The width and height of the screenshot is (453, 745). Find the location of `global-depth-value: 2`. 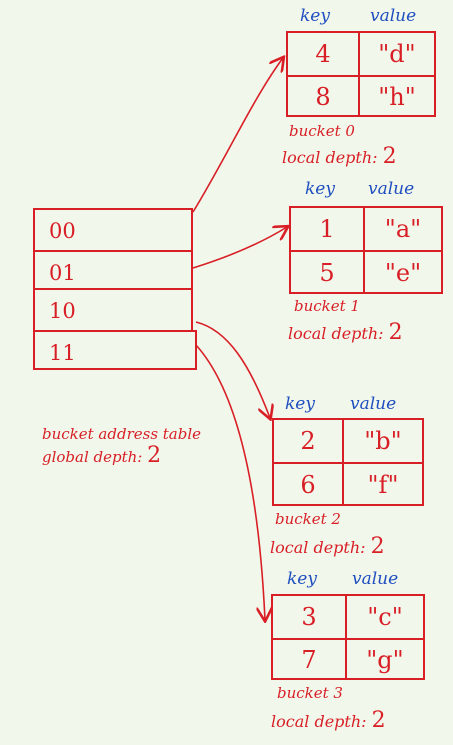

global-depth-value: 2 is located at coordinates (154, 455).